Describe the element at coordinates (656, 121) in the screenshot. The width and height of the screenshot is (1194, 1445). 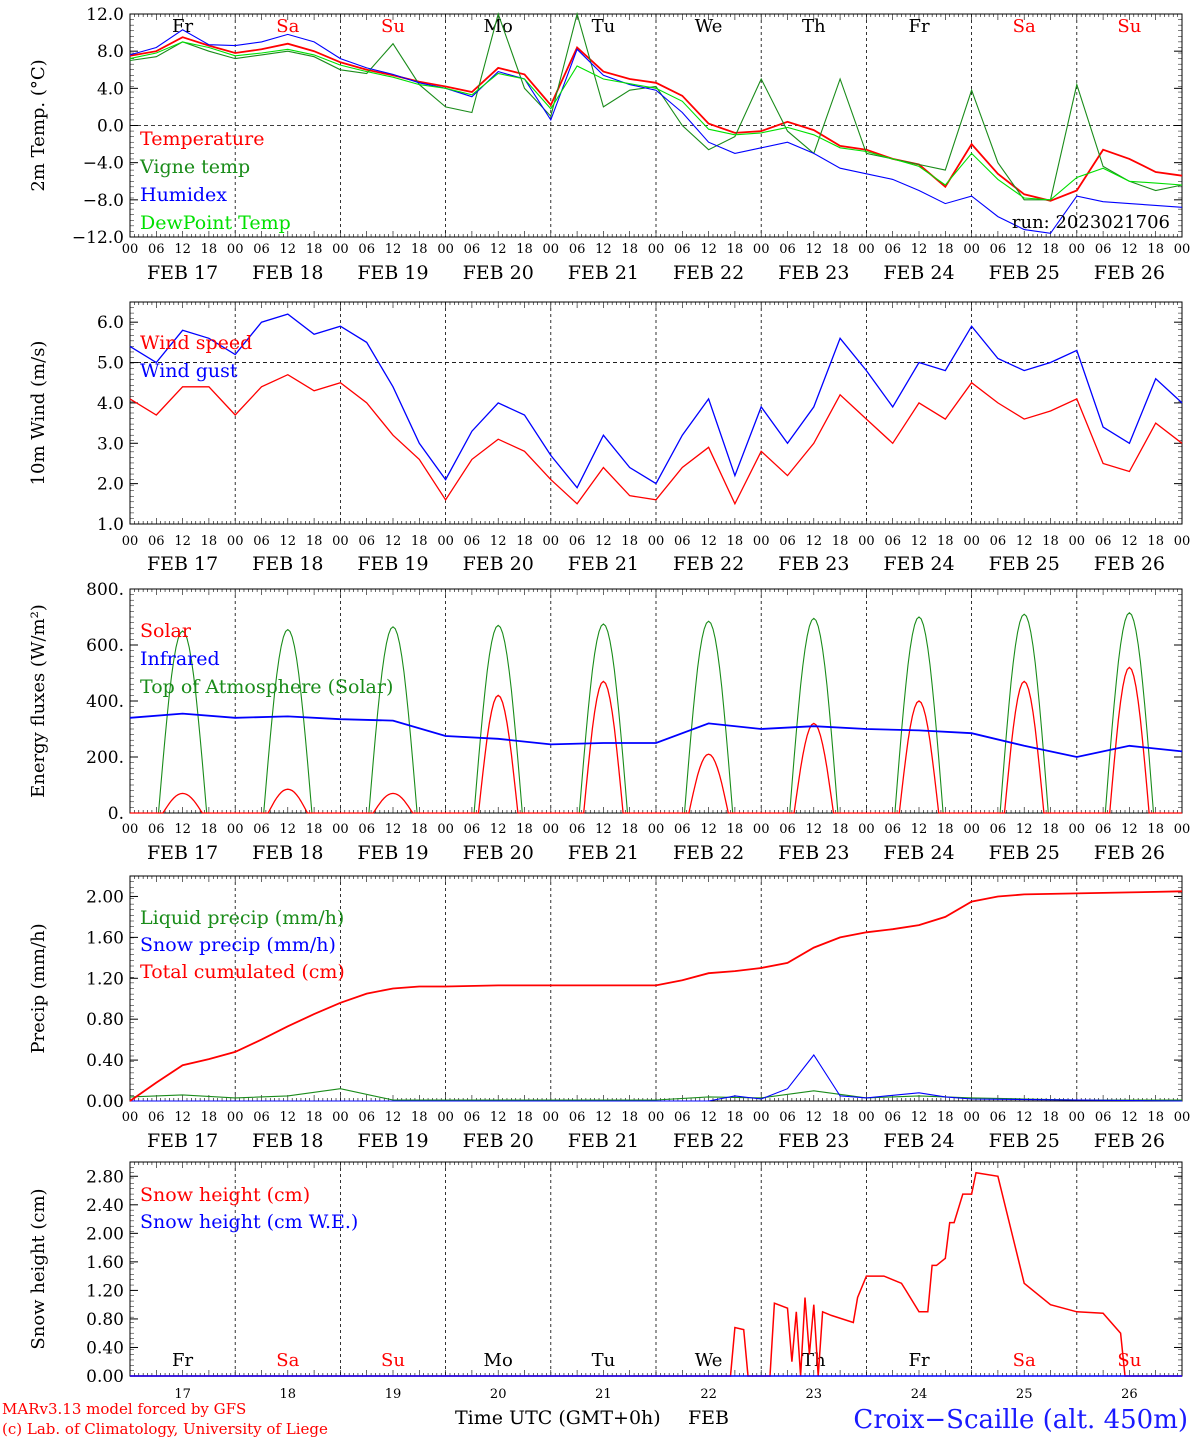
I see `temp-series-line` at that location.